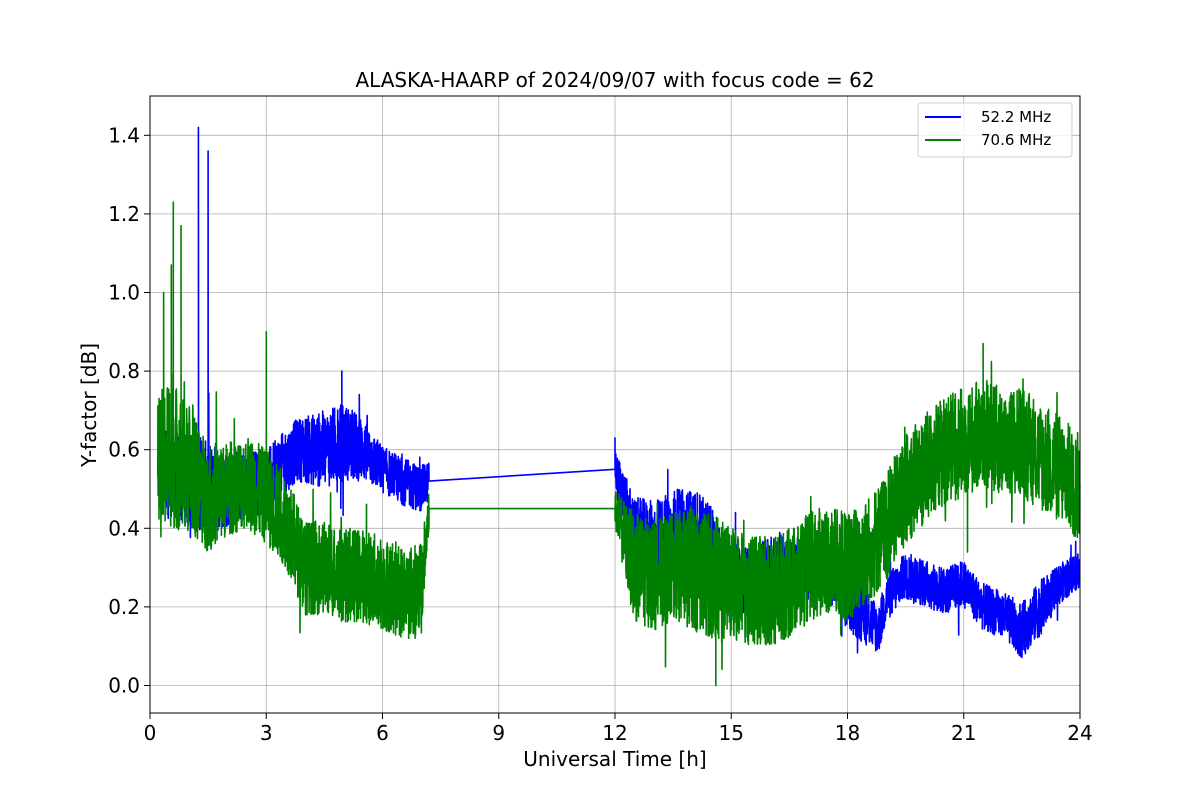 Image resolution: width=1200 pixels, height=804 pixels. What do you see at coordinates (124, 607) in the screenshot?
I see `y-tick-label: 0.2` at bounding box center [124, 607].